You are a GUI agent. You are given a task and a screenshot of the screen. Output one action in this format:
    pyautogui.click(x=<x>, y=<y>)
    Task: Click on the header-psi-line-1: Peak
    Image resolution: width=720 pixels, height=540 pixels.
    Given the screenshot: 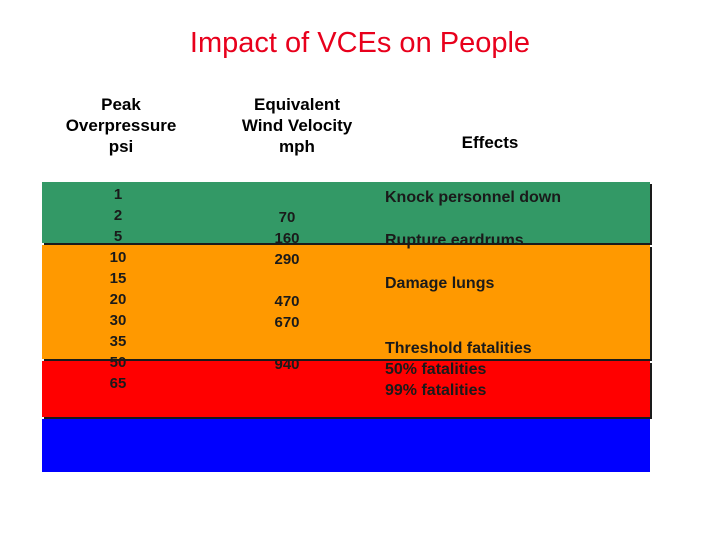 What is the action you would take?
    pyautogui.click(x=121, y=104)
    